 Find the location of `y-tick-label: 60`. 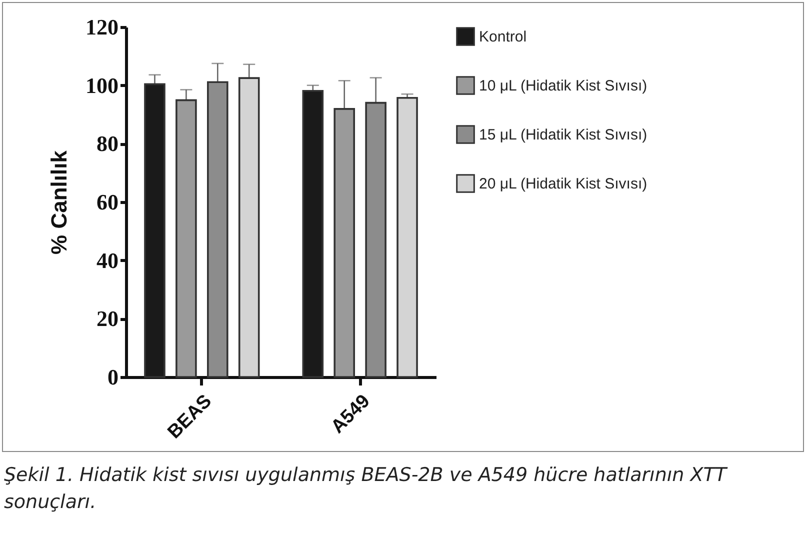

y-tick-label: 60 is located at coordinates (107, 202).